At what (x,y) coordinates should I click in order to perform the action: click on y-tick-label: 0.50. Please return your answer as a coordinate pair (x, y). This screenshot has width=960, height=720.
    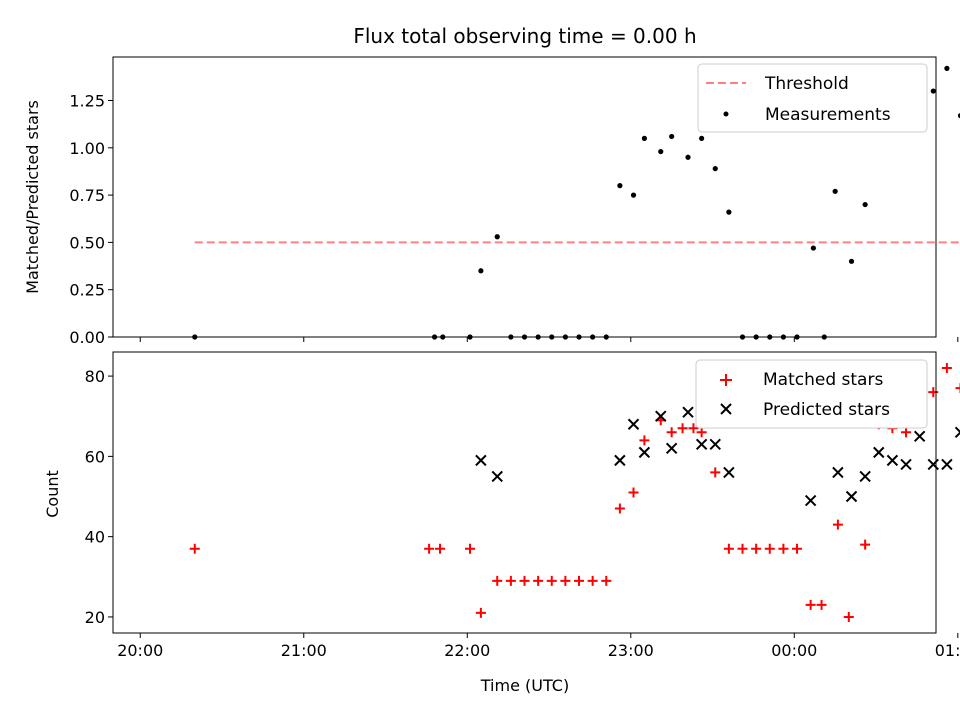
    Looking at the image, I should click on (87, 242).